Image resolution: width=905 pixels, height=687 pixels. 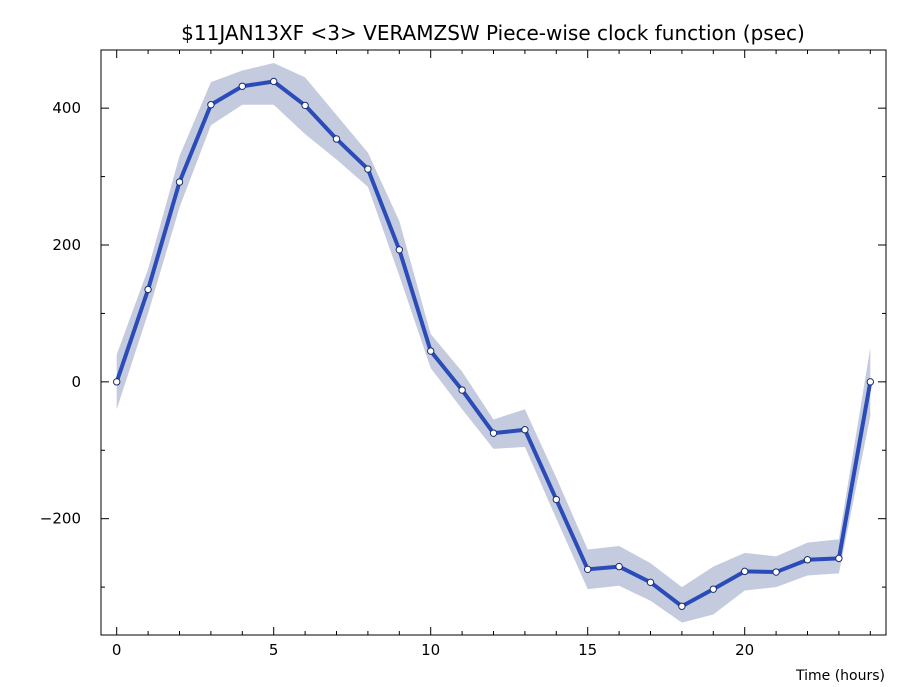 What do you see at coordinates (430, 650) in the screenshot?
I see `x-tick-label: 10` at bounding box center [430, 650].